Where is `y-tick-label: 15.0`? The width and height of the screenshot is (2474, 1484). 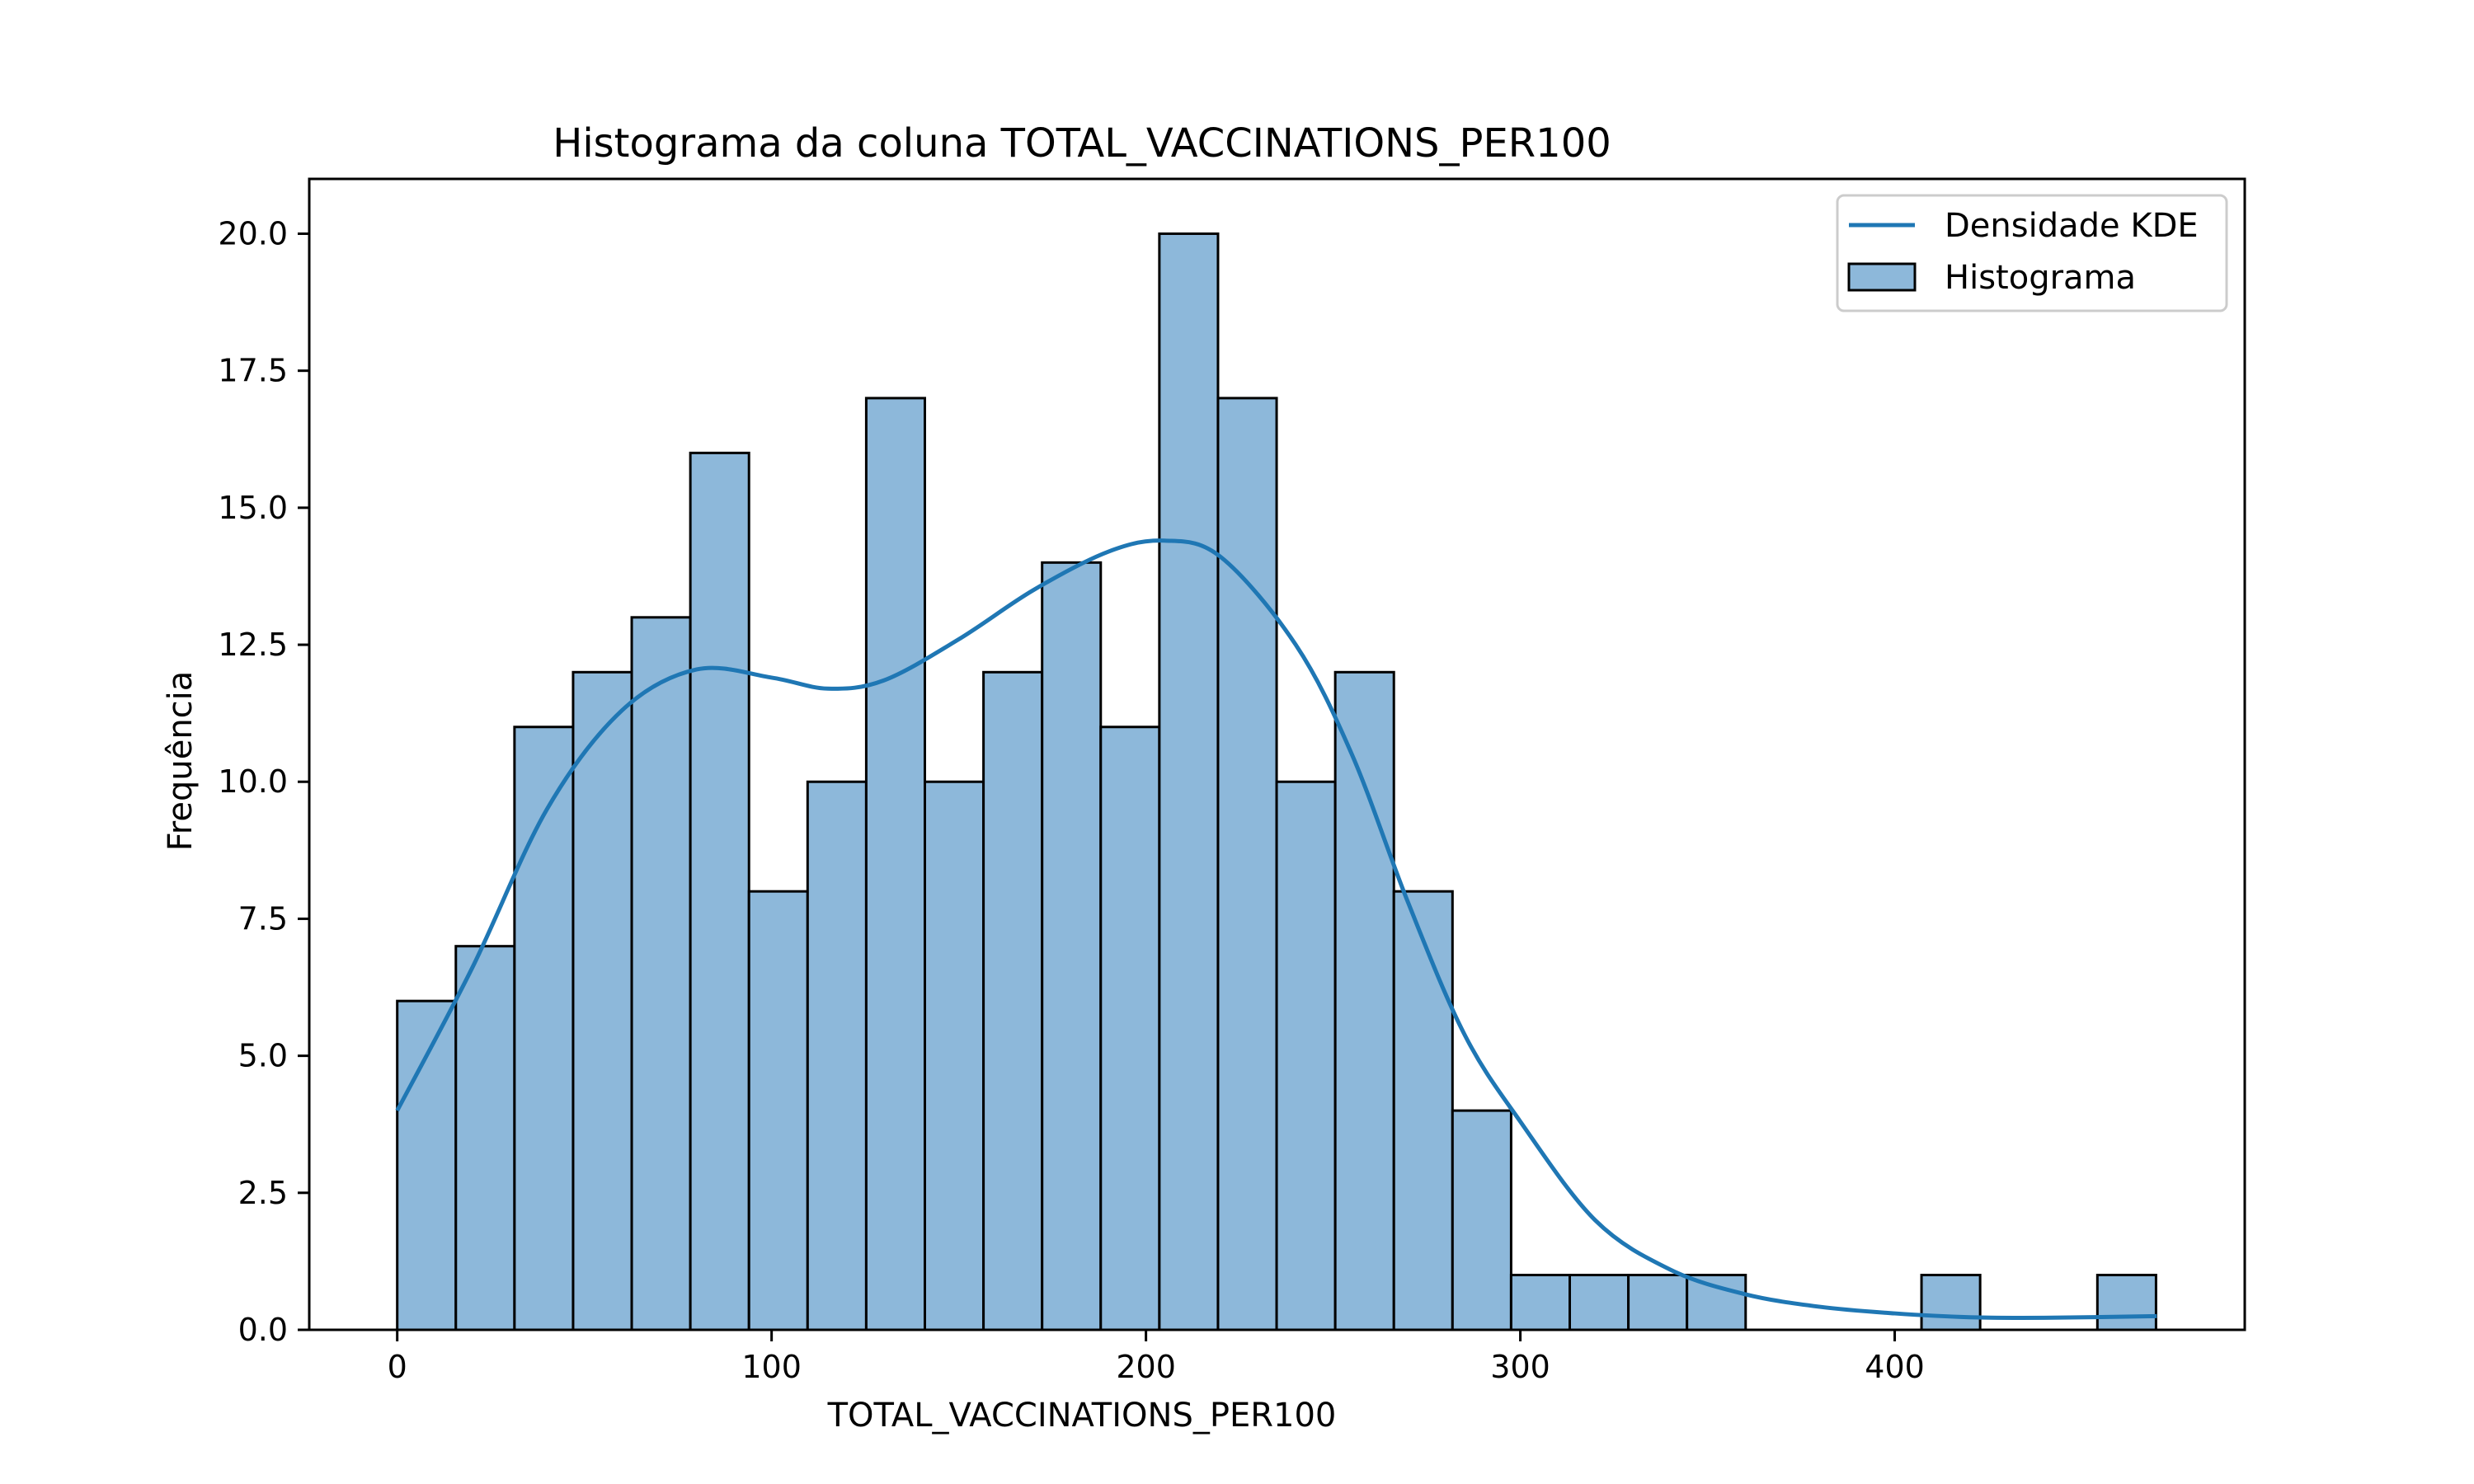
y-tick-label: 15.0 is located at coordinates (253, 508).